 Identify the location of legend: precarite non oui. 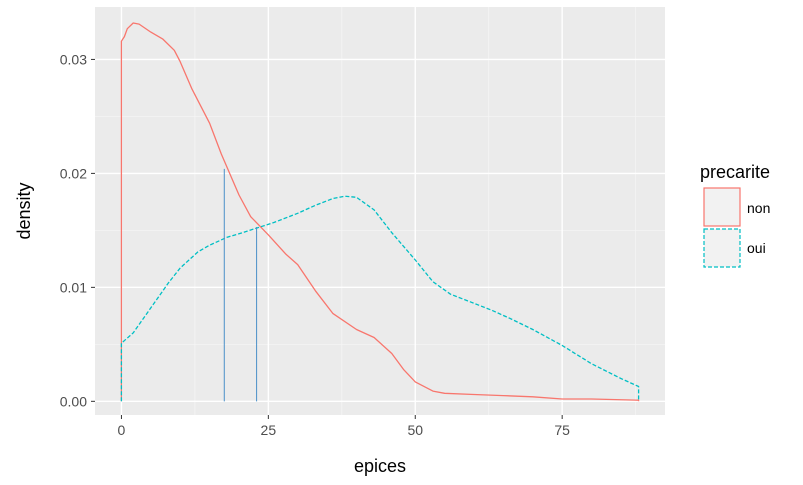
(735, 215).